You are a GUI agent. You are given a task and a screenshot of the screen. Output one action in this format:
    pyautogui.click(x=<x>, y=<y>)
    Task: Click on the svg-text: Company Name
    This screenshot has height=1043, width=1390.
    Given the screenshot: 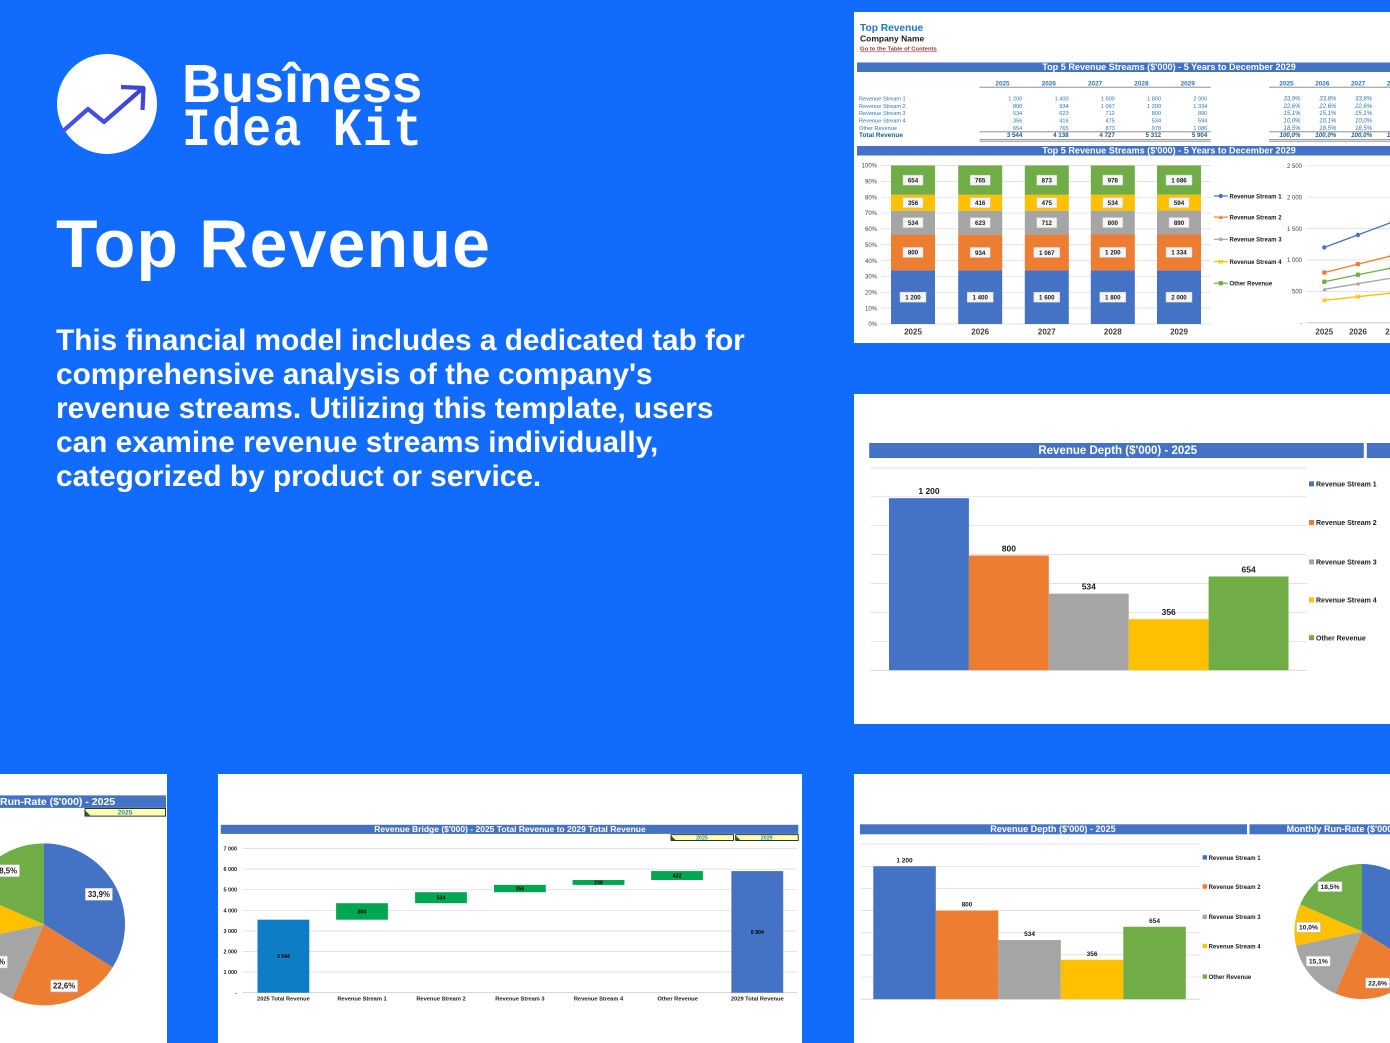 What is the action you would take?
    pyautogui.click(x=892, y=39)
    